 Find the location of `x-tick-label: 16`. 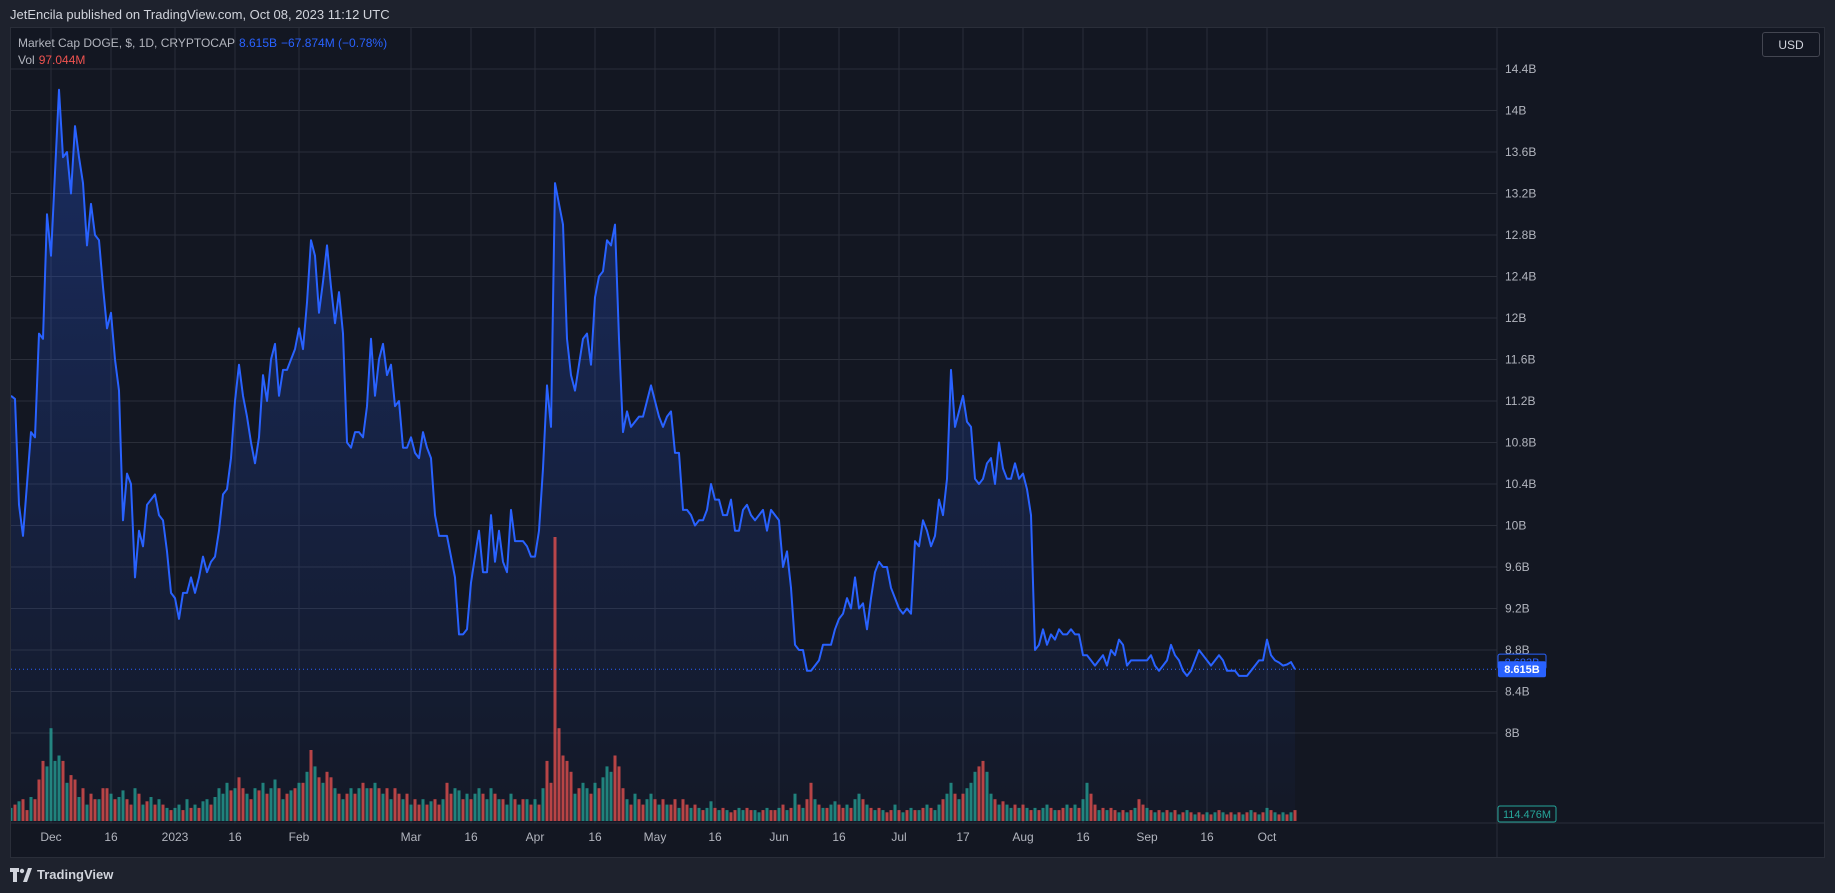

x-tick-label: 16 is located at coordinates (715, 837).